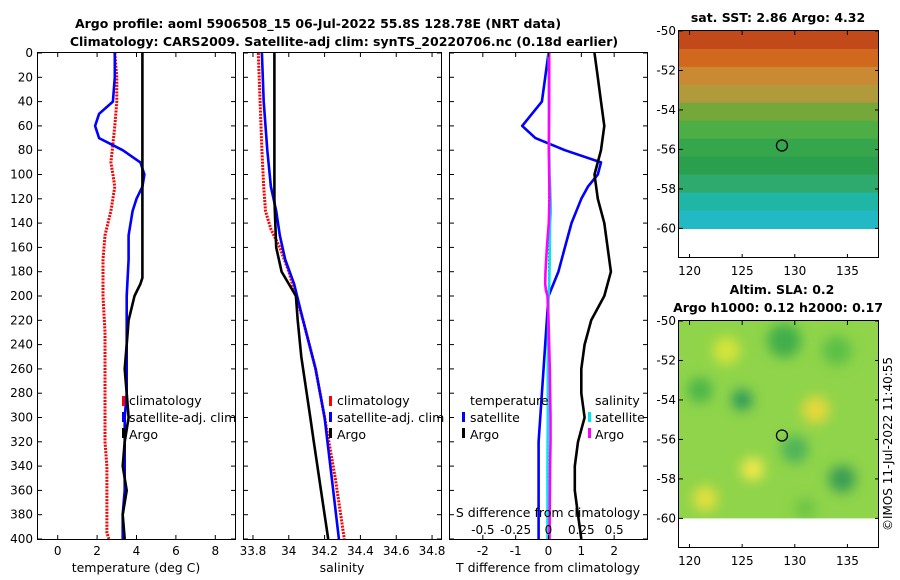 This screenshot has height=580, width=900. Describe the element at coordinates (782, 289) in the screenshot. I see `sla-map-title-line1: Altim. SLA: 0.2` at that location.